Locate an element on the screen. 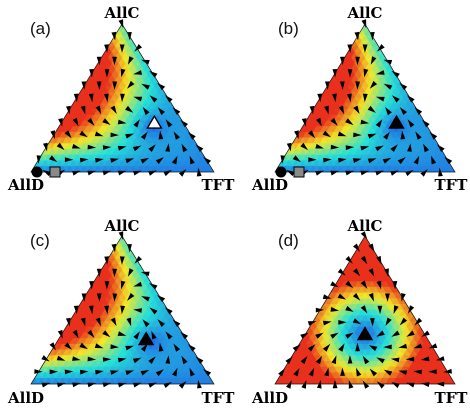 This screenshot has width=470, height=412. panel-label: (c) is located at coordinates (40, 240).